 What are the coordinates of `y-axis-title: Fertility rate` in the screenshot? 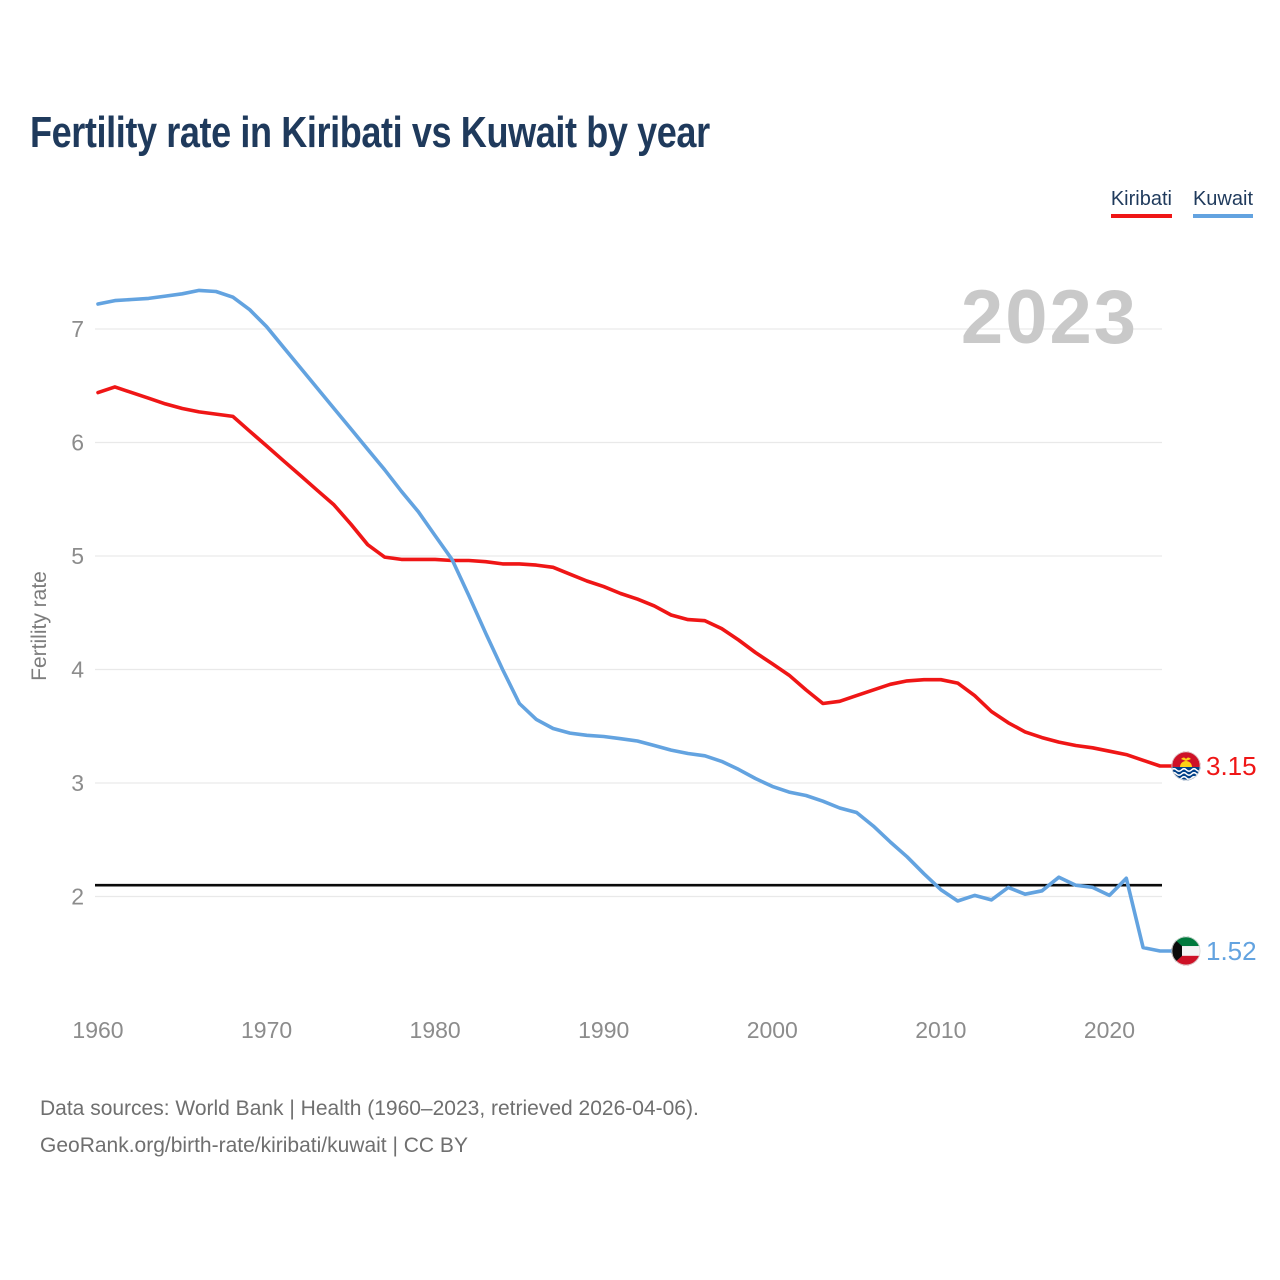 It's located at (39, 626).